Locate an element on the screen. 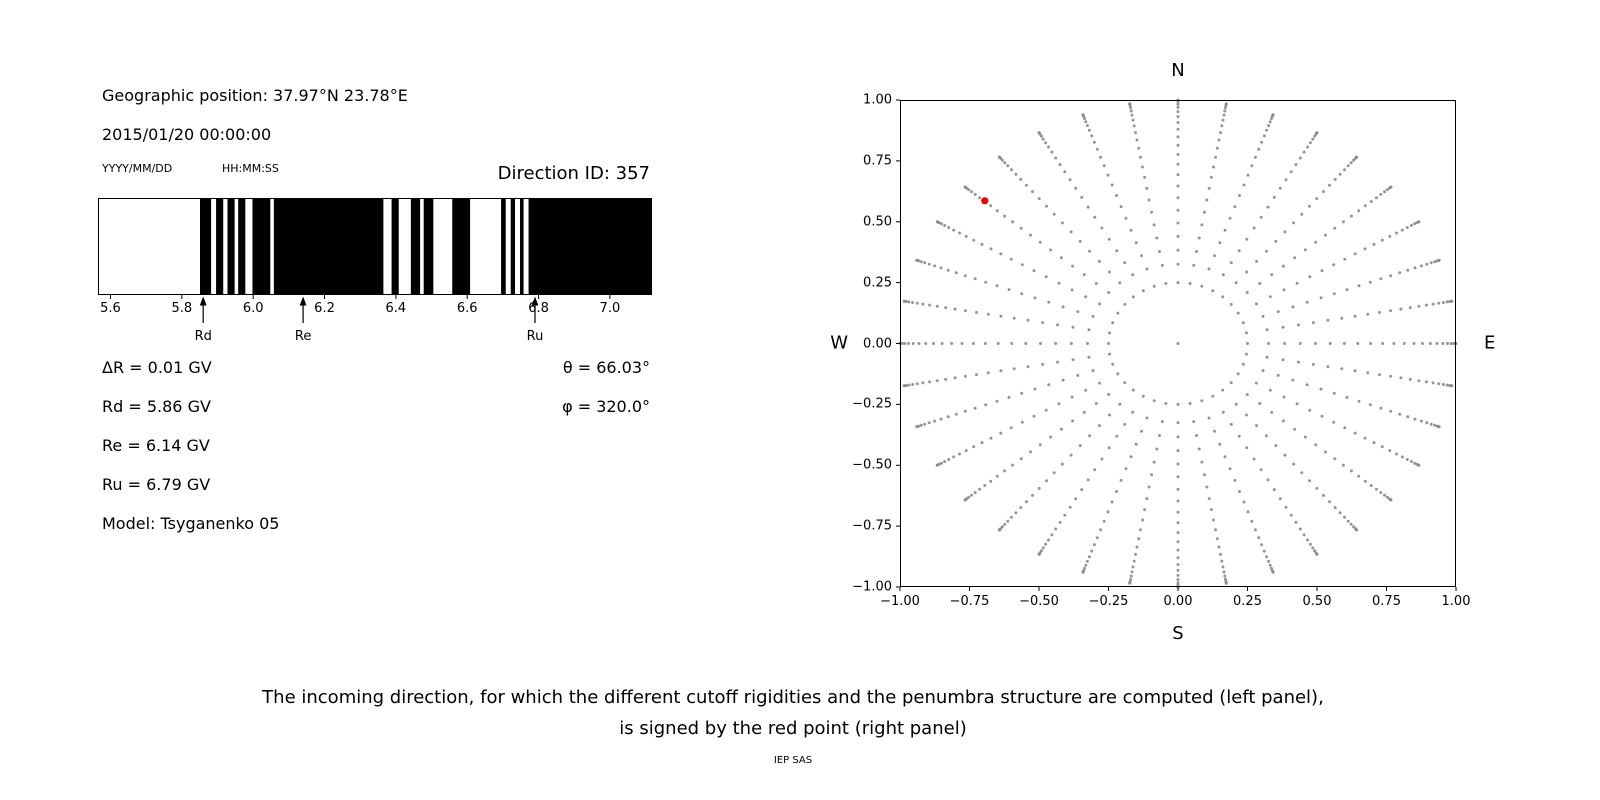 This screenshot has height=800, width=1600. penumbra-x-tick-label: 7.0 is located at coordinates (610, 308).